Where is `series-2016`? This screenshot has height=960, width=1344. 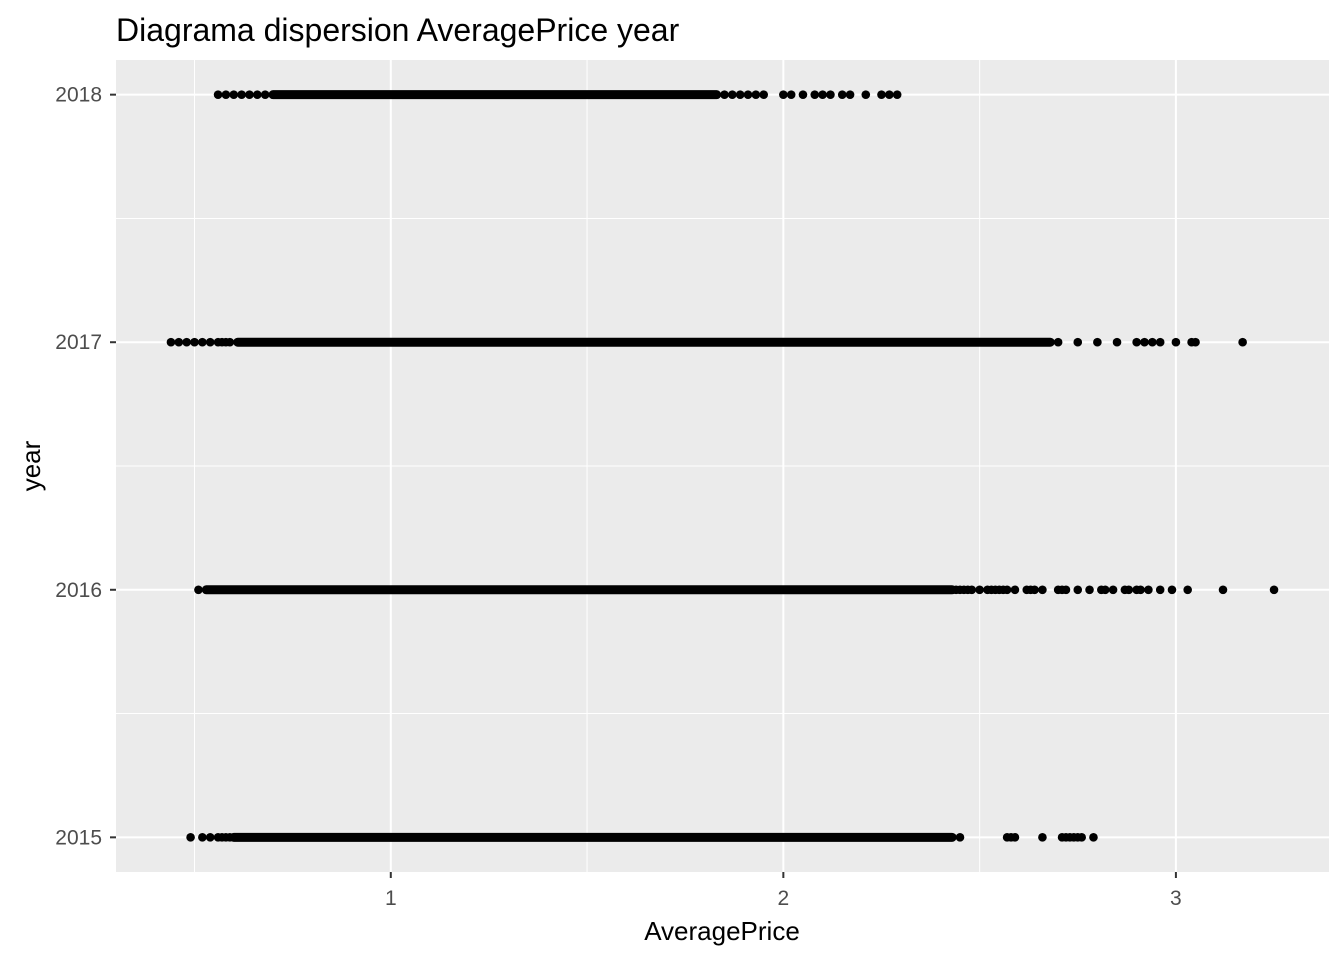 series-2016 is located at coordinates (736, 590).